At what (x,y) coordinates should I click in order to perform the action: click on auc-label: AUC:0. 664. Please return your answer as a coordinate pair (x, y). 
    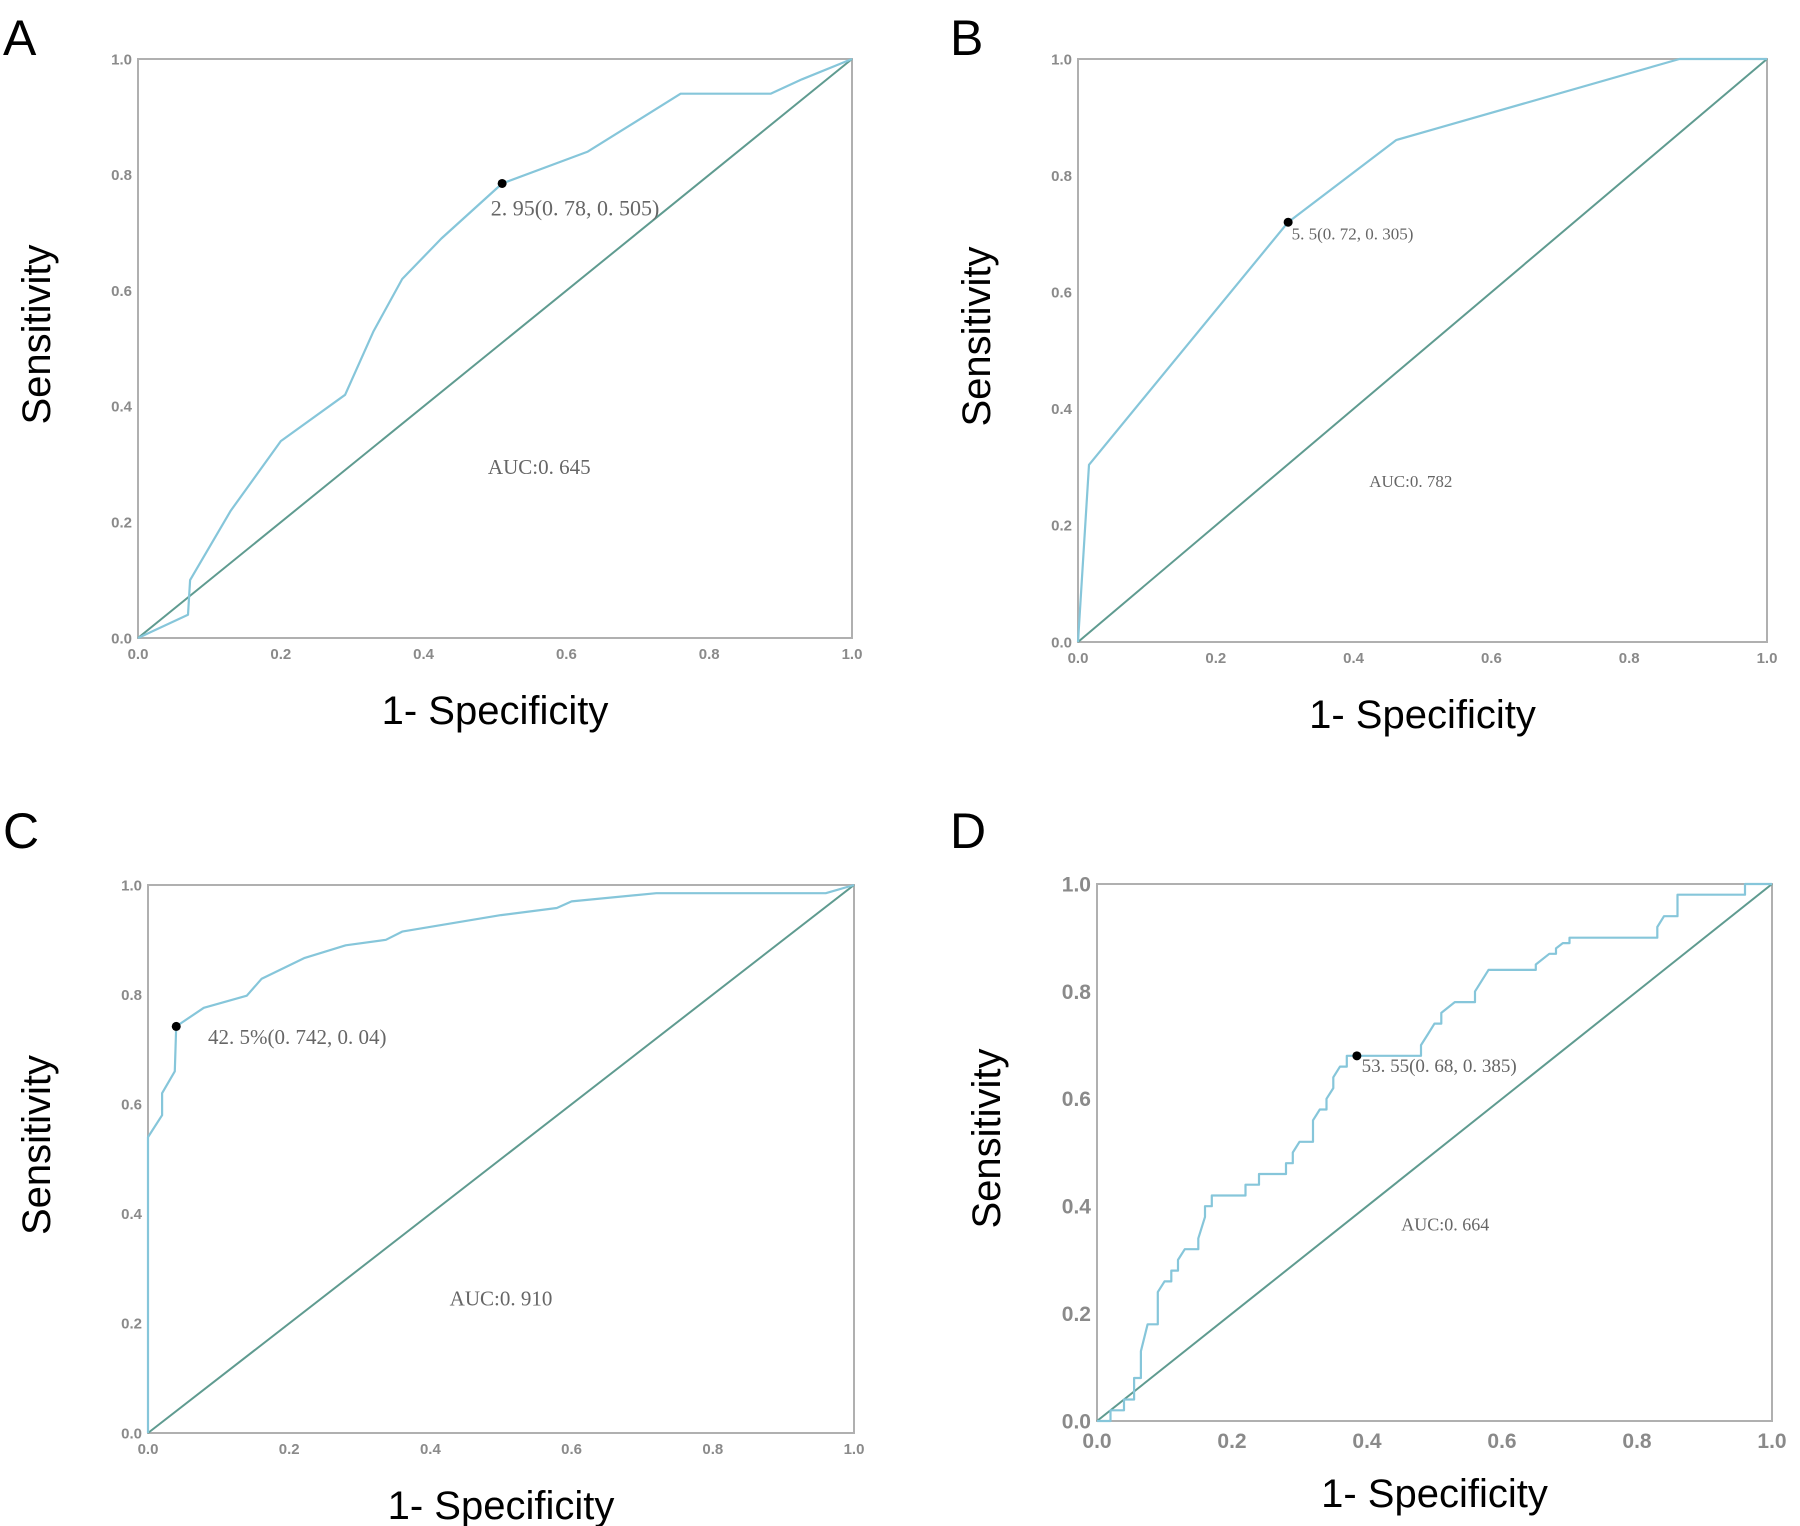
    Looking at the image, I should click on (1445, 1224).